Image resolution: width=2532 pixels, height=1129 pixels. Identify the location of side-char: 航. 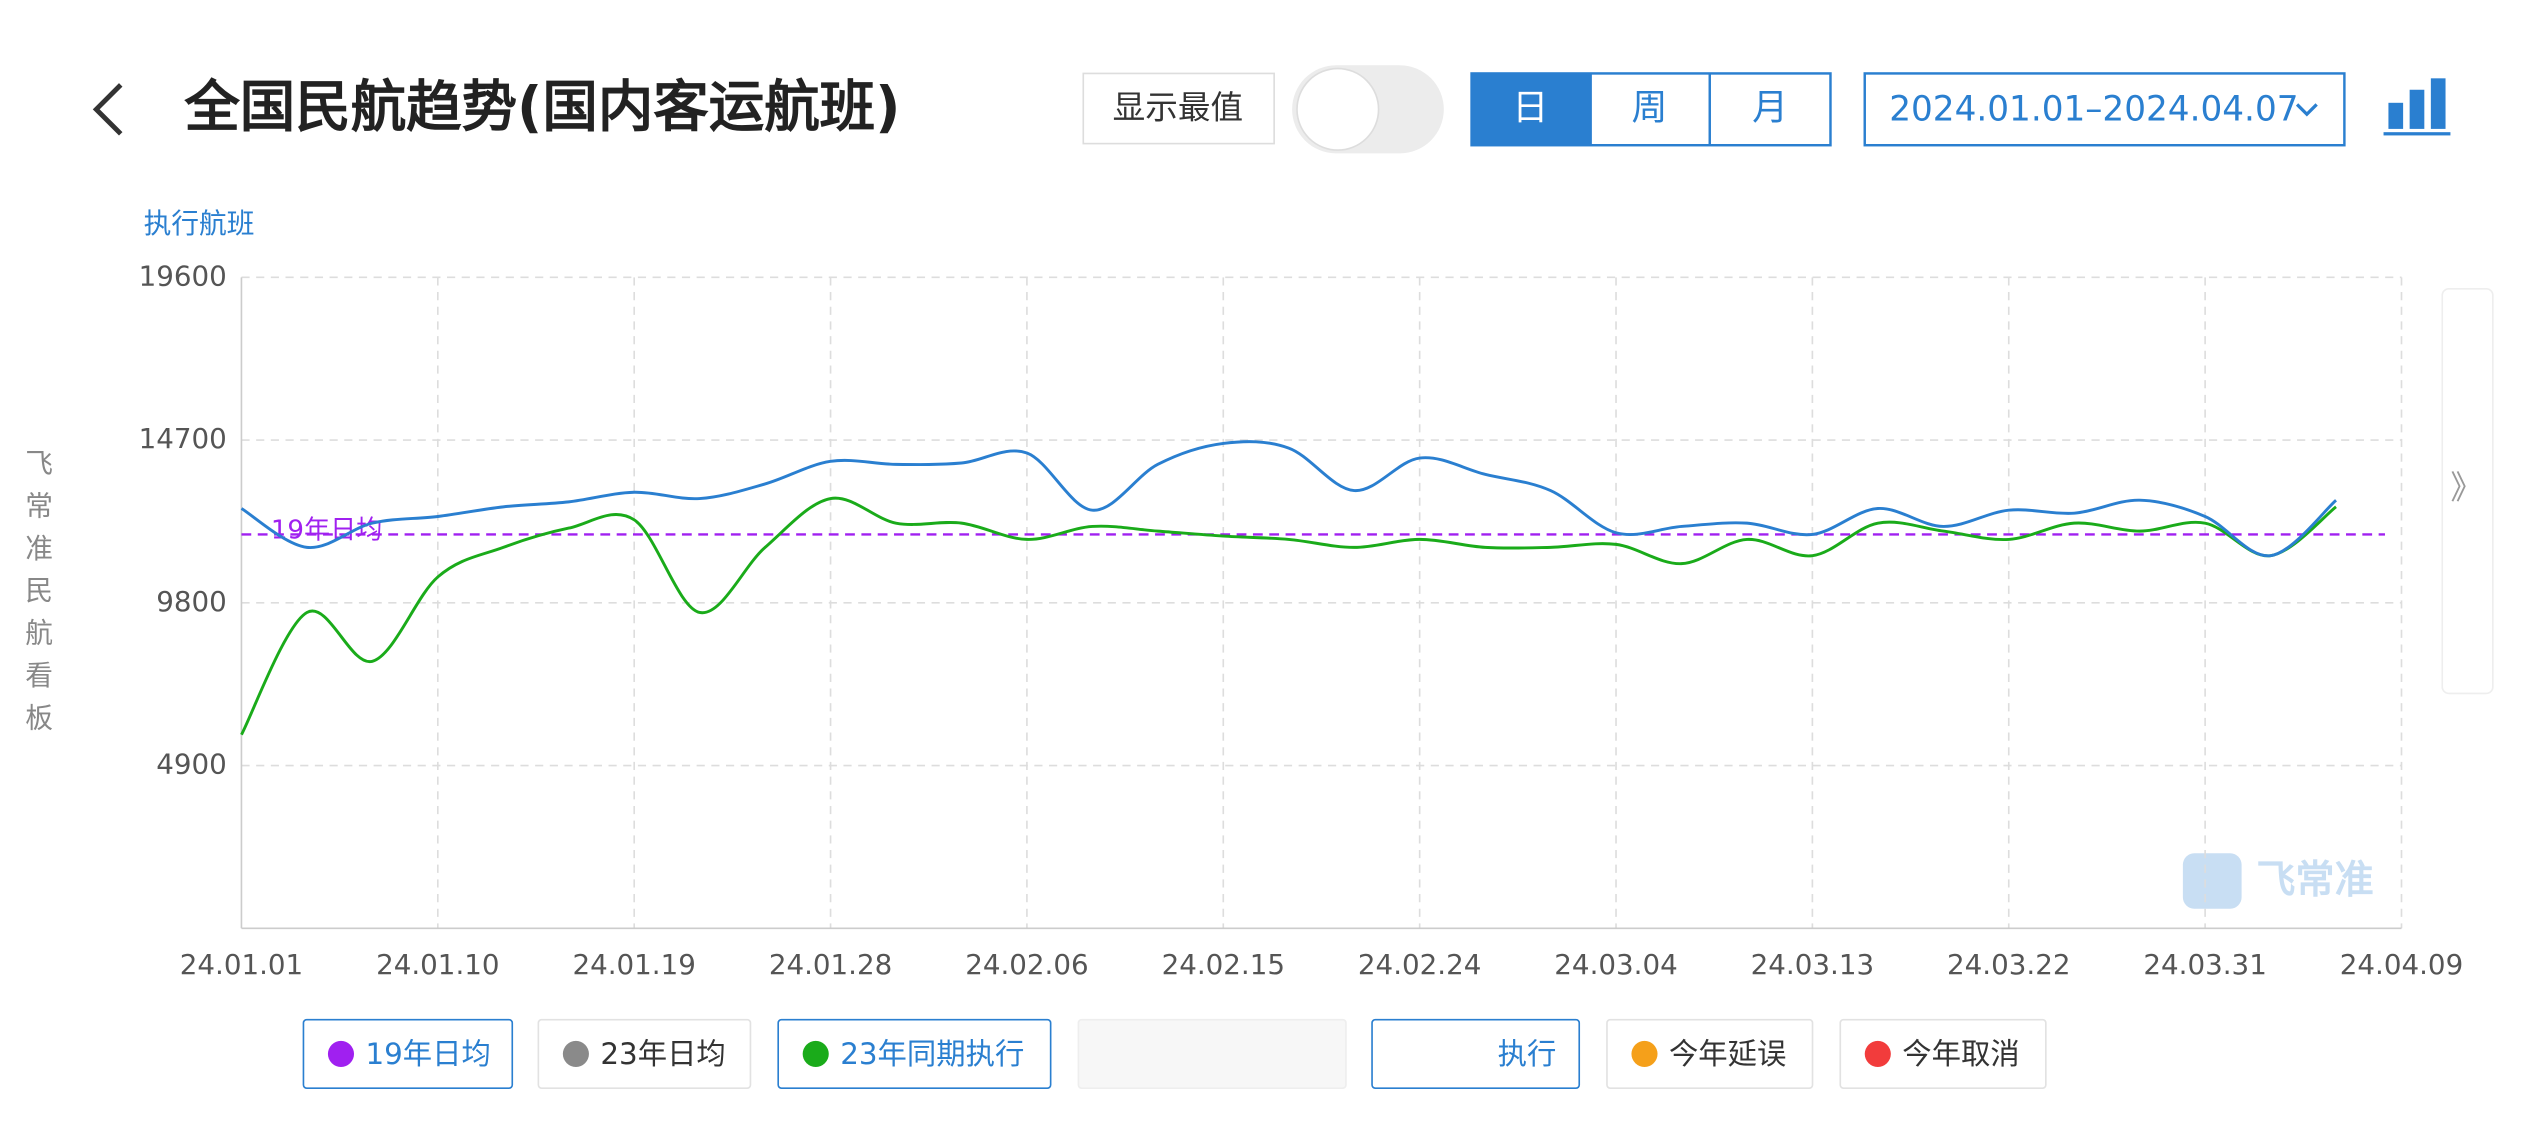
(39, 633).